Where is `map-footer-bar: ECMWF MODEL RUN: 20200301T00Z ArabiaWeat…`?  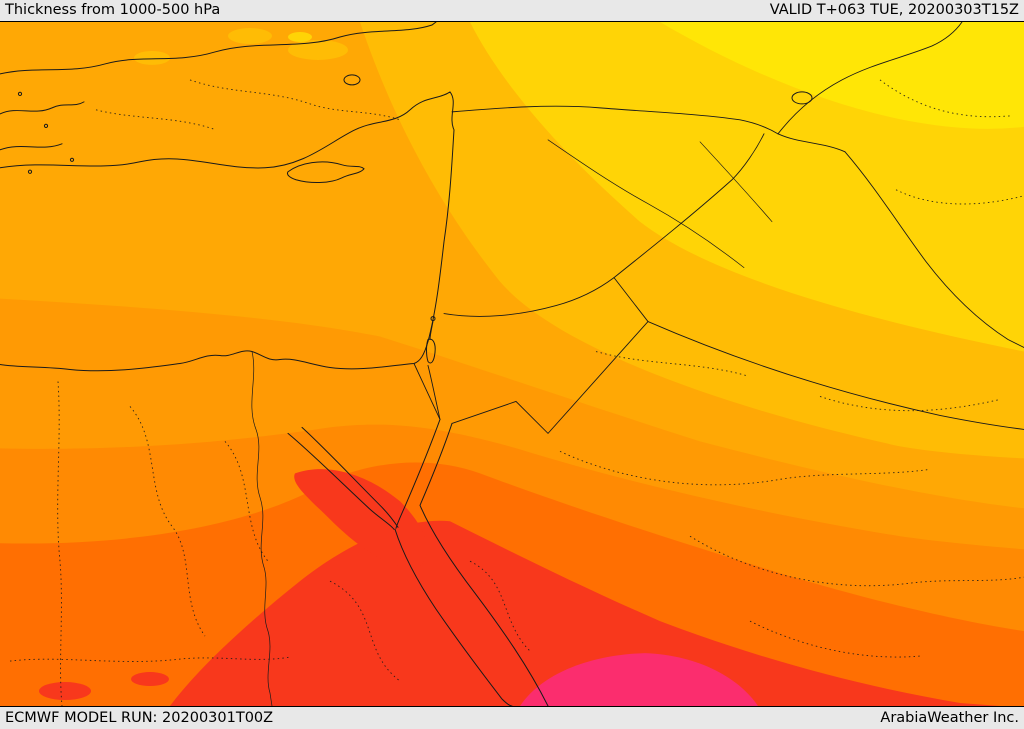
map-footer-bar: ECMWF MODEL RUN: 20200301T00Z ArabiaWeat… is located at coordinates (512, 717).